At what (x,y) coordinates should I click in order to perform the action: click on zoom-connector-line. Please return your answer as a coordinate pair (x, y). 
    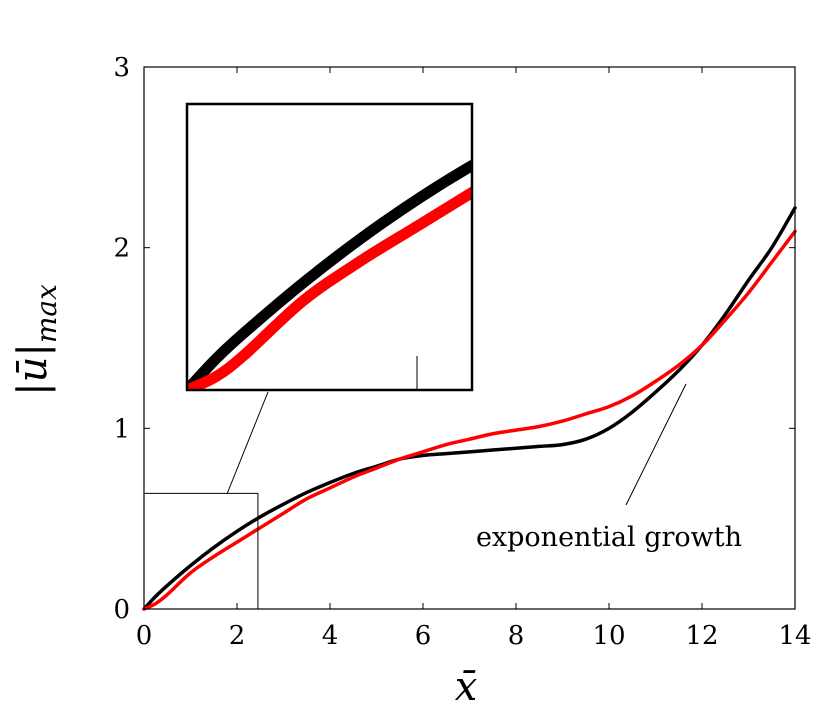
    Looking at the image, I should click on (247, 443).